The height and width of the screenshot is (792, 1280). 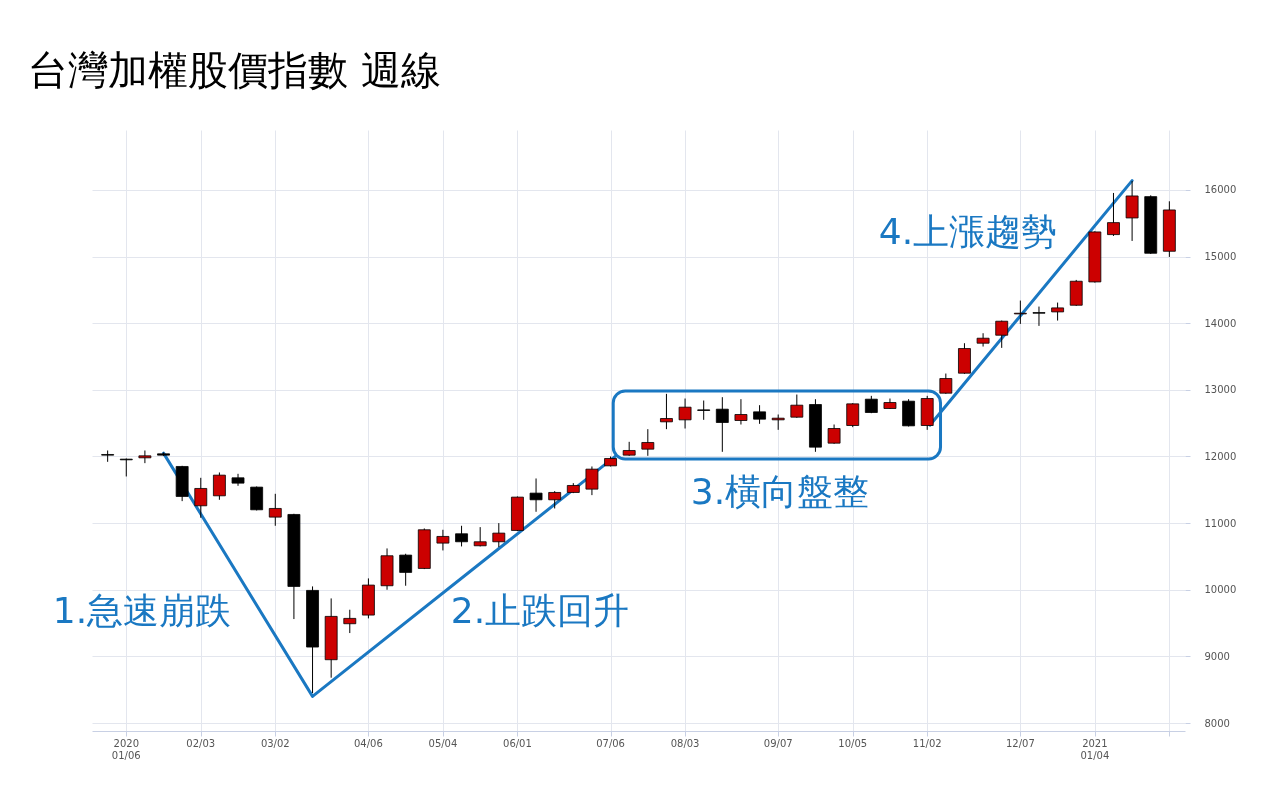 What do you see at coordinates (1220, 390) in the screenshot?
I see `y-tick-label: 13000` at bounding box center [1220, 390].